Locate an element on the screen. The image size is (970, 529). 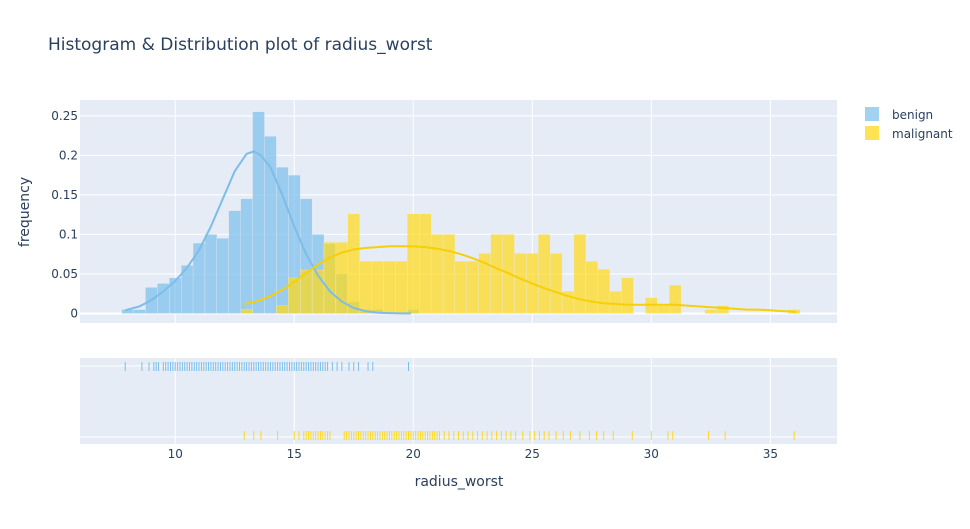
x-tick-label: 15 is located at coordinates (294, 454).